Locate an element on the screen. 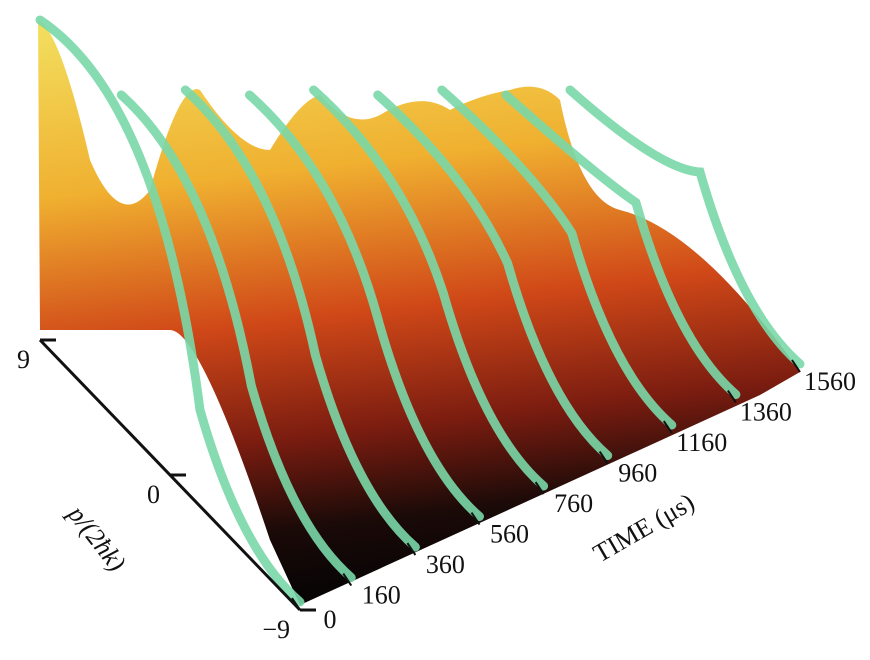 The image size is (870, 660). x-tick-label: 760 is located at coordinates (573, 503).